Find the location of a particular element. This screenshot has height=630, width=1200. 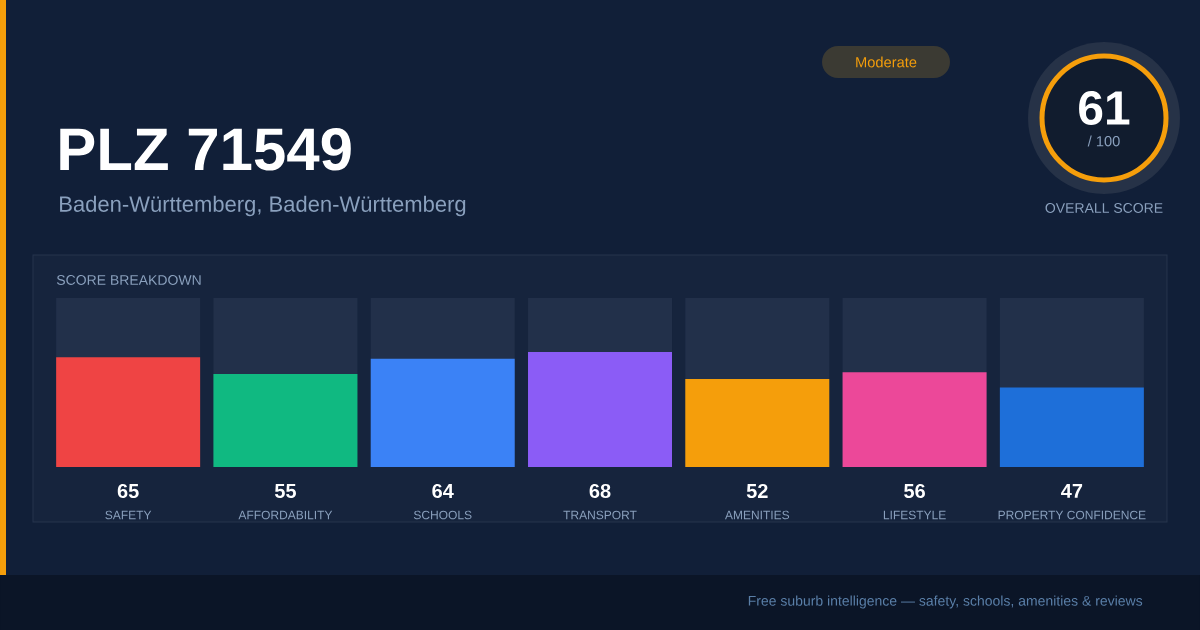

data-label: 65 is located at coordinates (128, 491).